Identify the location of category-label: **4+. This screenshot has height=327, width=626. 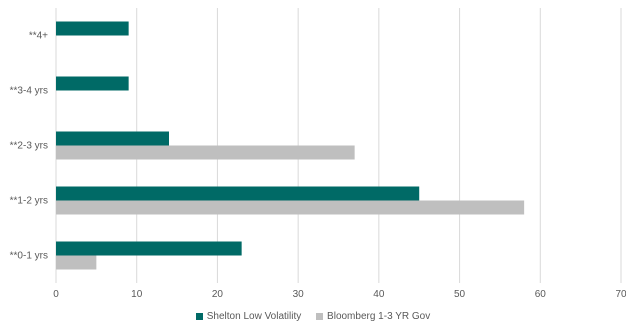
(38, 36).